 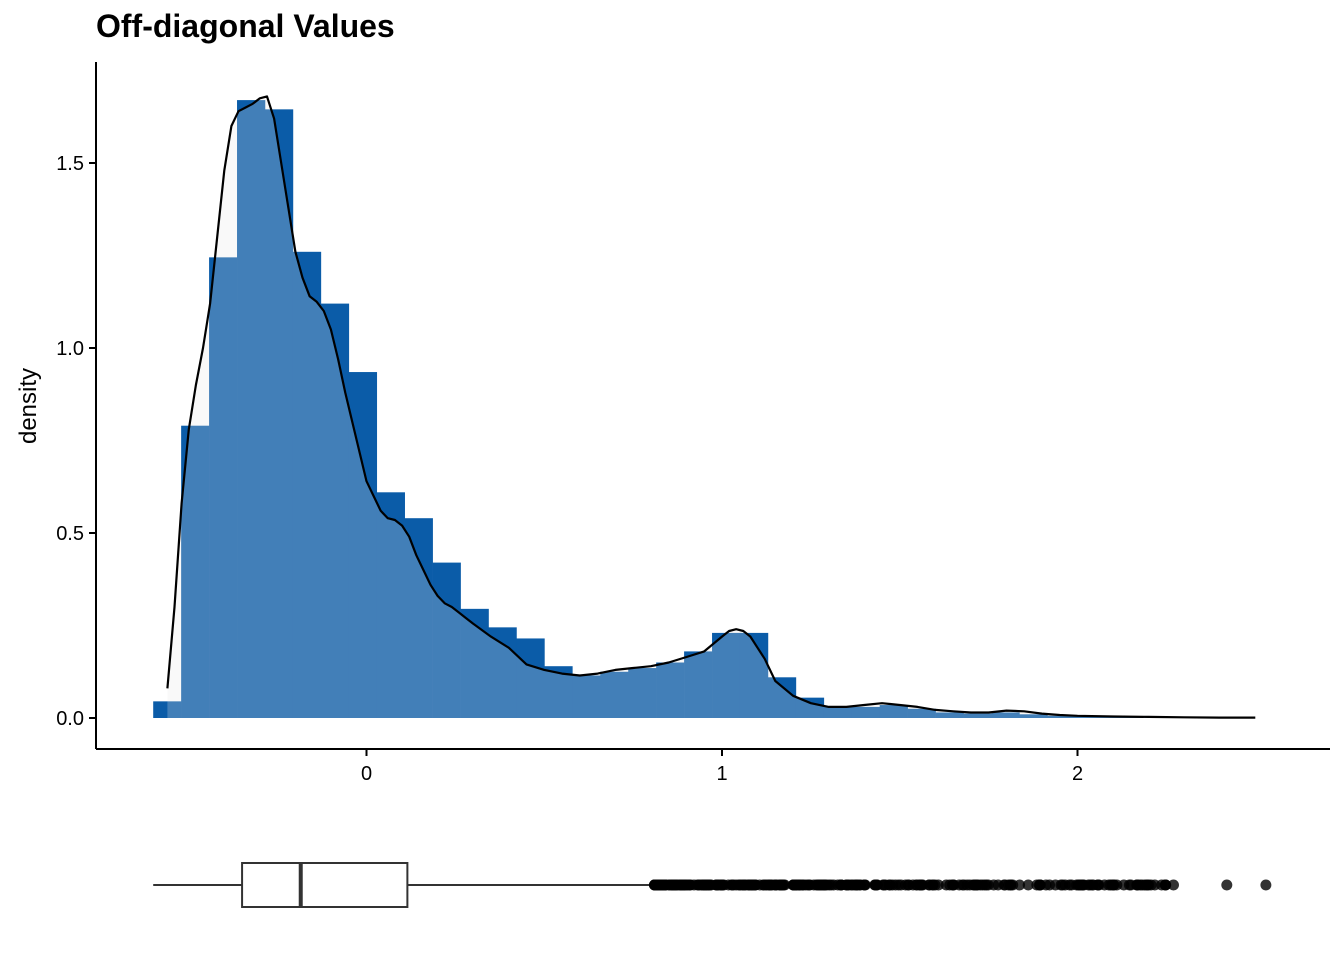 What do you see at coordinates (245, 26) in the screenshot?
I see `chart-title: Off-diagonal Values` at bounding box center [245, 26].